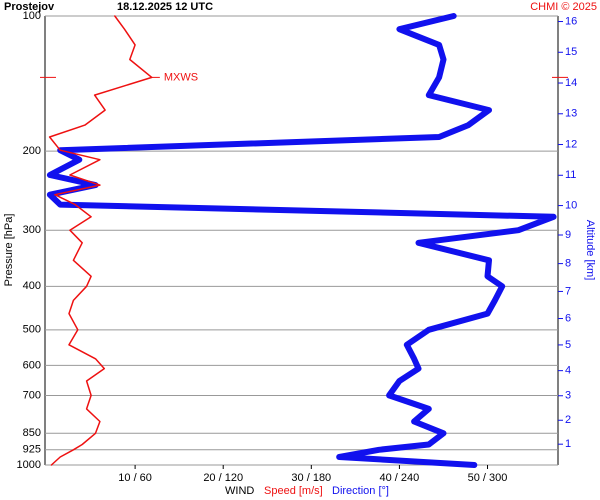 Image resolution: width=600 pixels, height=500 pixels. Describe the element at coordinates (32, 365) in the screenshot. I see `y-tick-label: 600` at that location.